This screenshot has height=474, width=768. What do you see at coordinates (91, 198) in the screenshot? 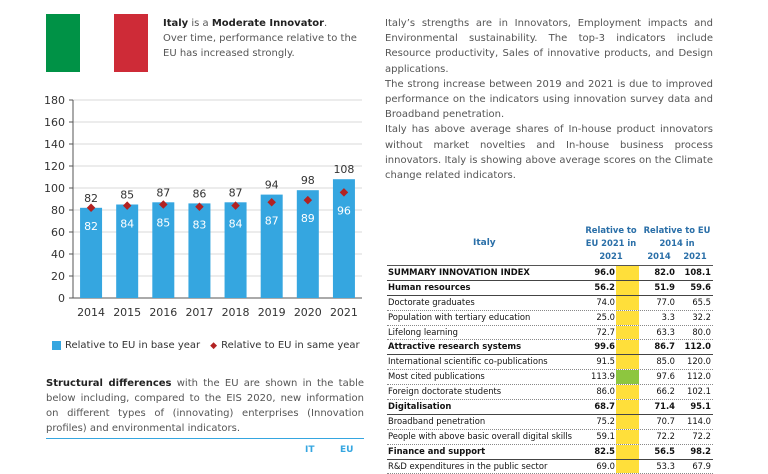
I see `bar-value-label: 82` at bounding box center [91, 198].